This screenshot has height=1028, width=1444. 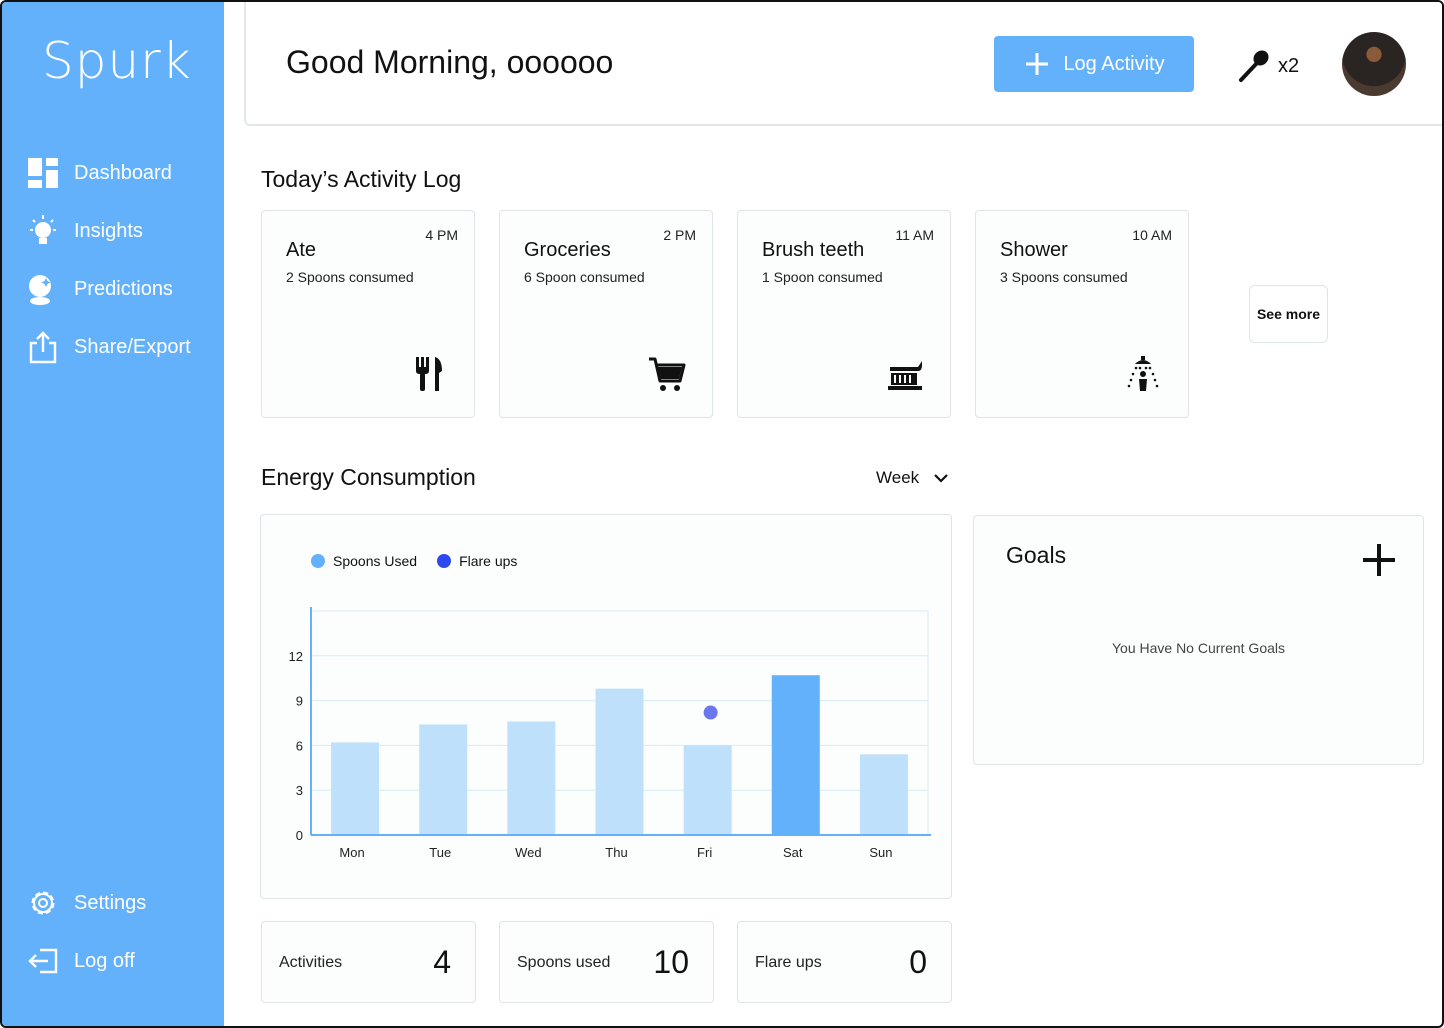 I want to click on activity-time: 4 PM, so click(x=441, y=235).